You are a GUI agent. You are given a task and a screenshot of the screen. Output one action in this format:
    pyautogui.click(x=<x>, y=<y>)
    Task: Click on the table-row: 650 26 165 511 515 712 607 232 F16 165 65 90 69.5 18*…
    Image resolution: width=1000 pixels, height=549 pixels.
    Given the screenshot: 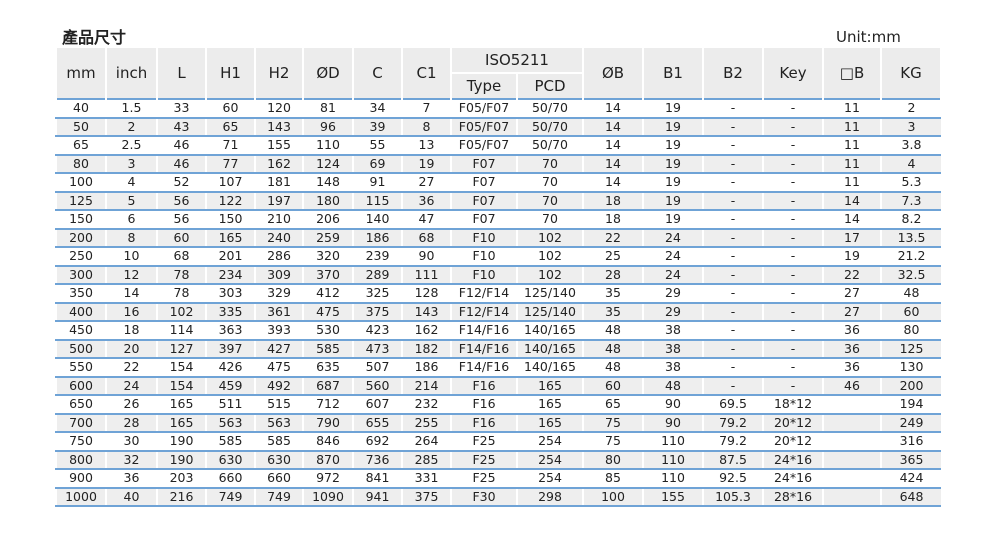 What is the action you would take?
    pyautogui.click(x=498, y=405)
    